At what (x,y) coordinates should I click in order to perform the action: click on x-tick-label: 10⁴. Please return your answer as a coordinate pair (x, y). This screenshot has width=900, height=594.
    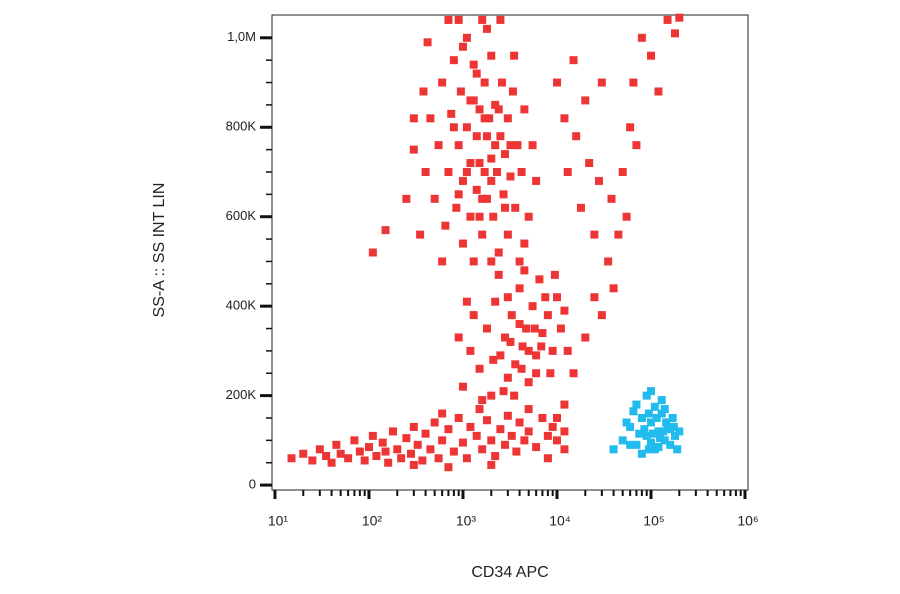
    Looking at the image, I should click on (560, 521).